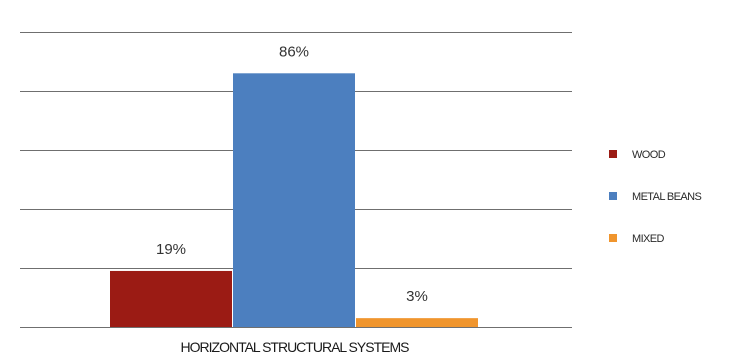  I want to click on legend-label: MIXED, so click(648, 239).